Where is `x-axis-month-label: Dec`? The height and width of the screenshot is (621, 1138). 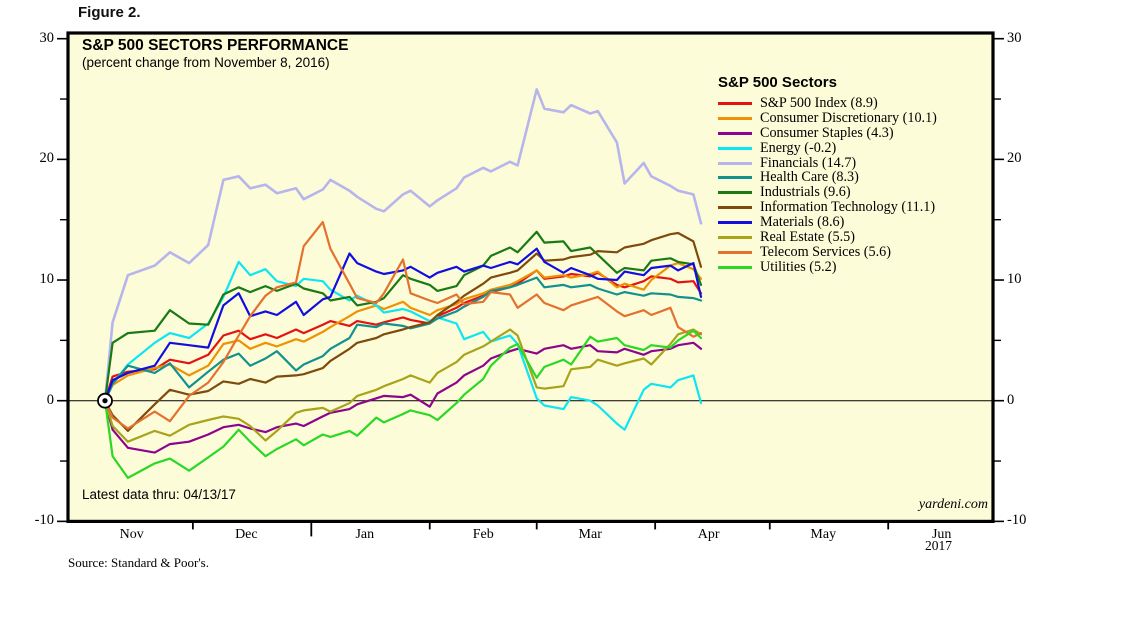 x-axis-month-label: Dec is located at coordinates (246, 534).